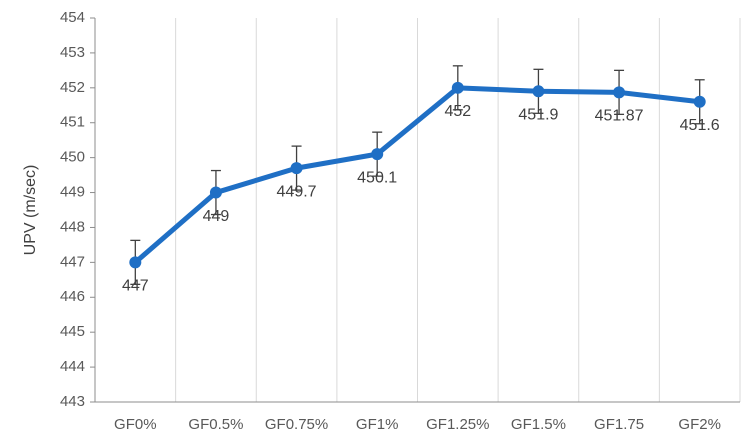 The width and height of the screenshot is (745, 437). I want to click on x-tick-label: GF2%, so click(699, 424).